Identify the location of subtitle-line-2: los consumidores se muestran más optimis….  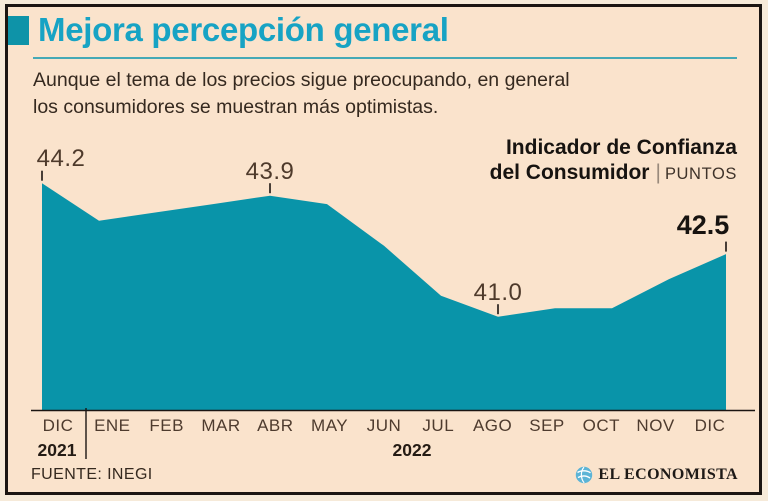
(236, 107).